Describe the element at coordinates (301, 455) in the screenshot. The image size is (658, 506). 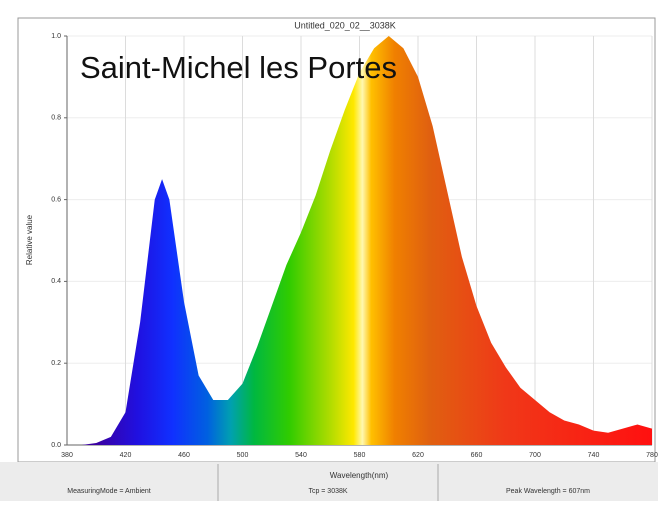
I see `x-tick-label: 540` at that location.